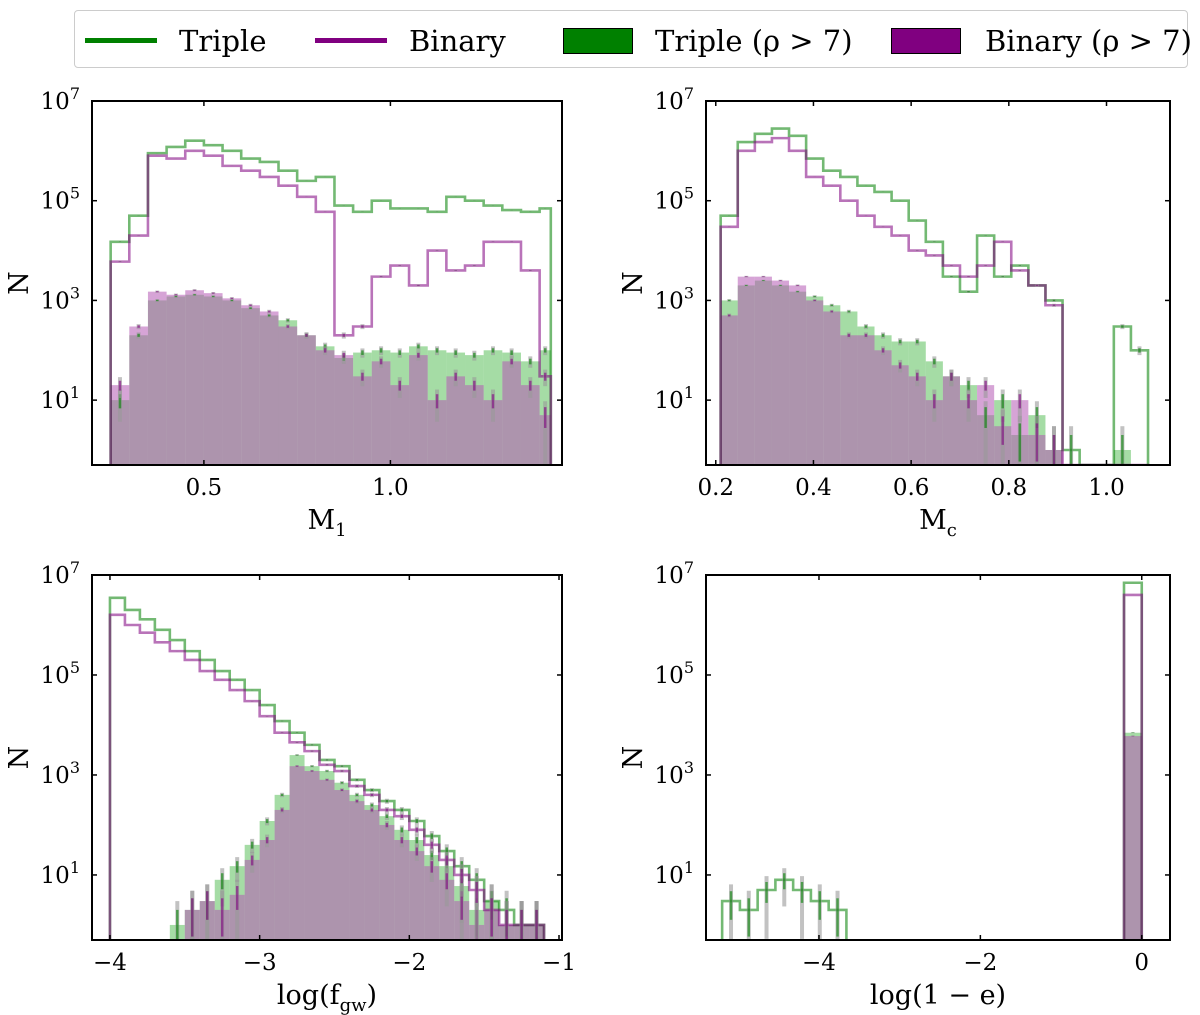 Image resolution: width=1200 pixels, height=1015 pixels. I want to click on x-axis-label: log(1 − e), so click(938, 995).